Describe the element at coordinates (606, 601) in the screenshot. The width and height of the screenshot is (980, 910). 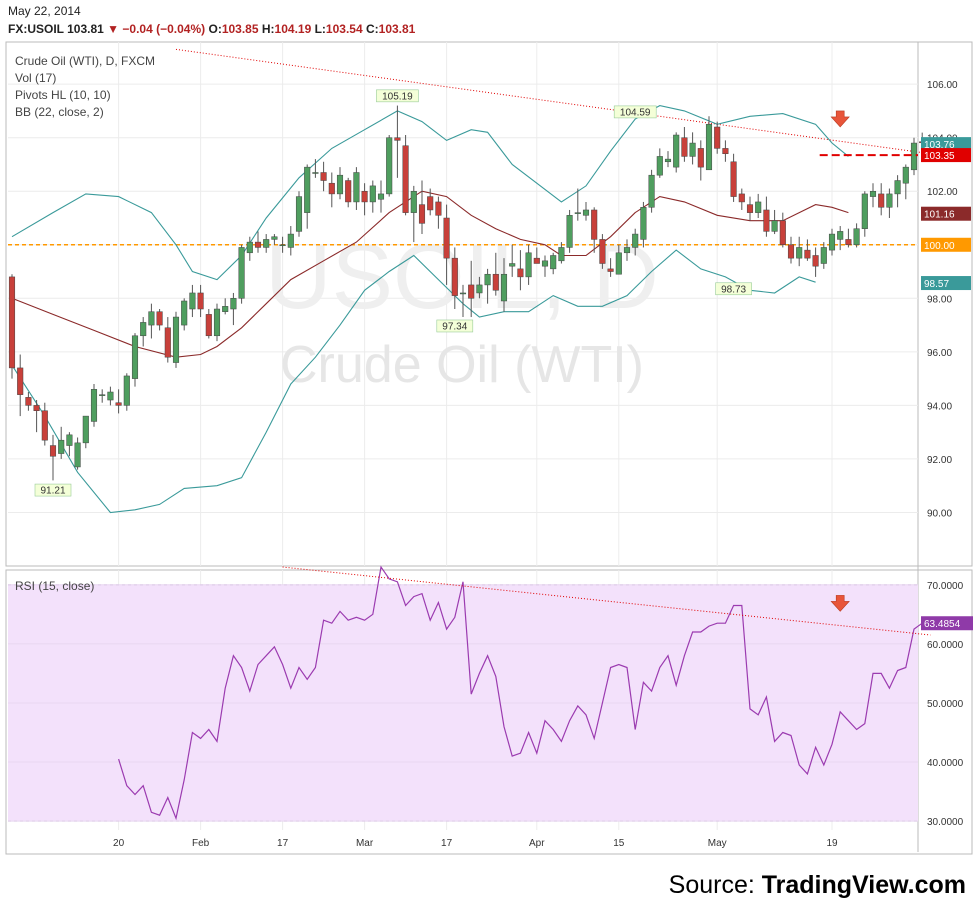
I see `rsi-trendline` at that location.